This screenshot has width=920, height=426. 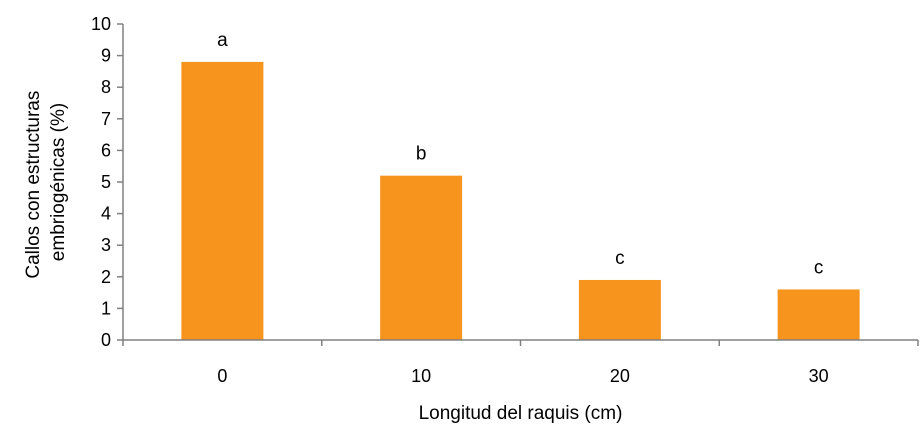 I want to click on x-tick-label: 10, so click(x=421, y=376).